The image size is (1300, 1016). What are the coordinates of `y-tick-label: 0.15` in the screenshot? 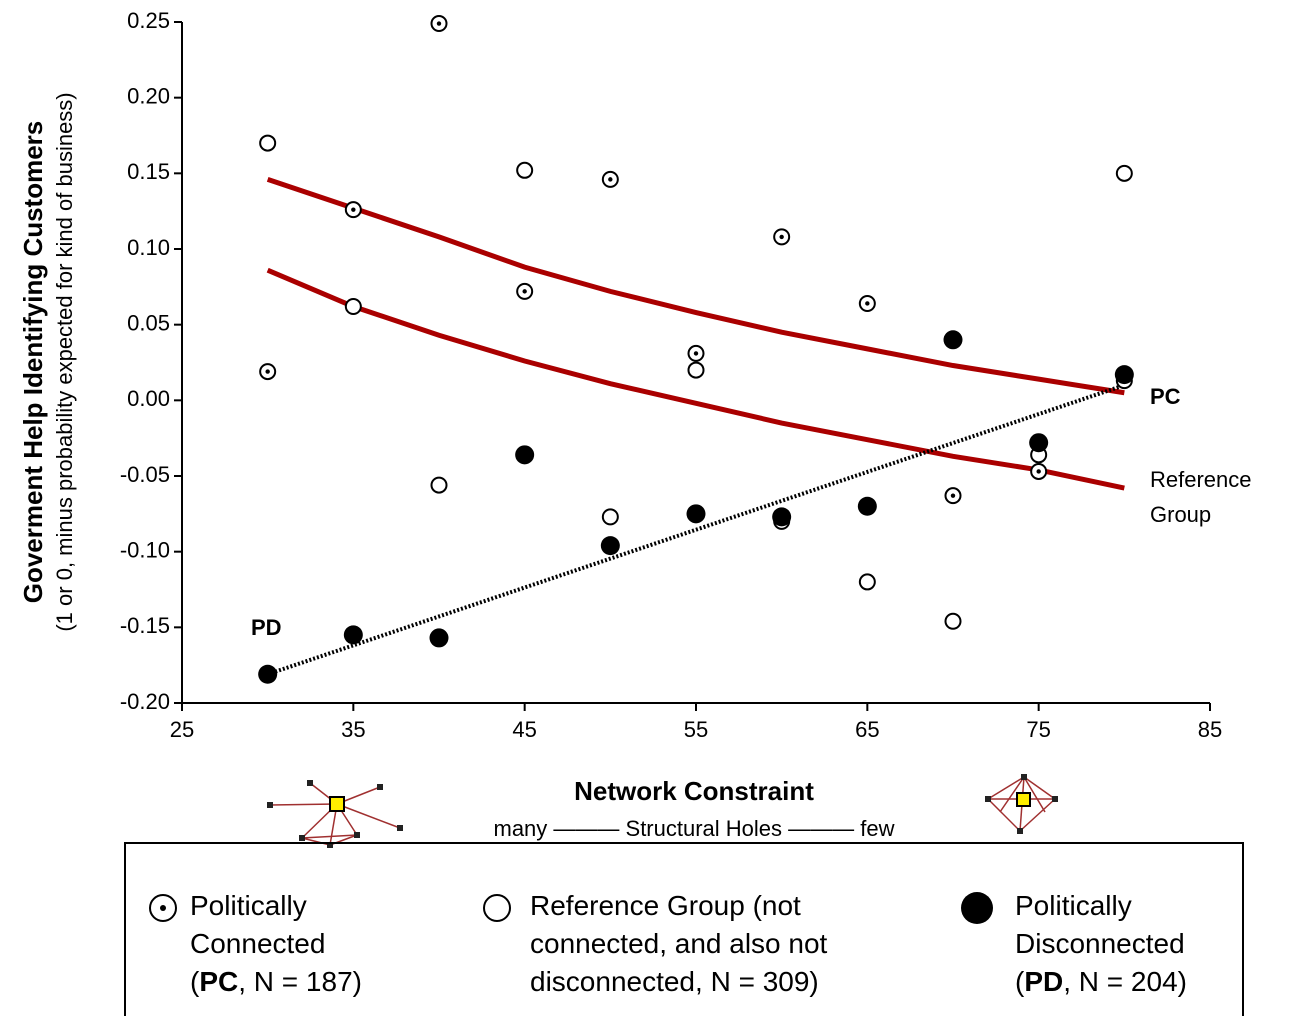 It's located at (148, 171).